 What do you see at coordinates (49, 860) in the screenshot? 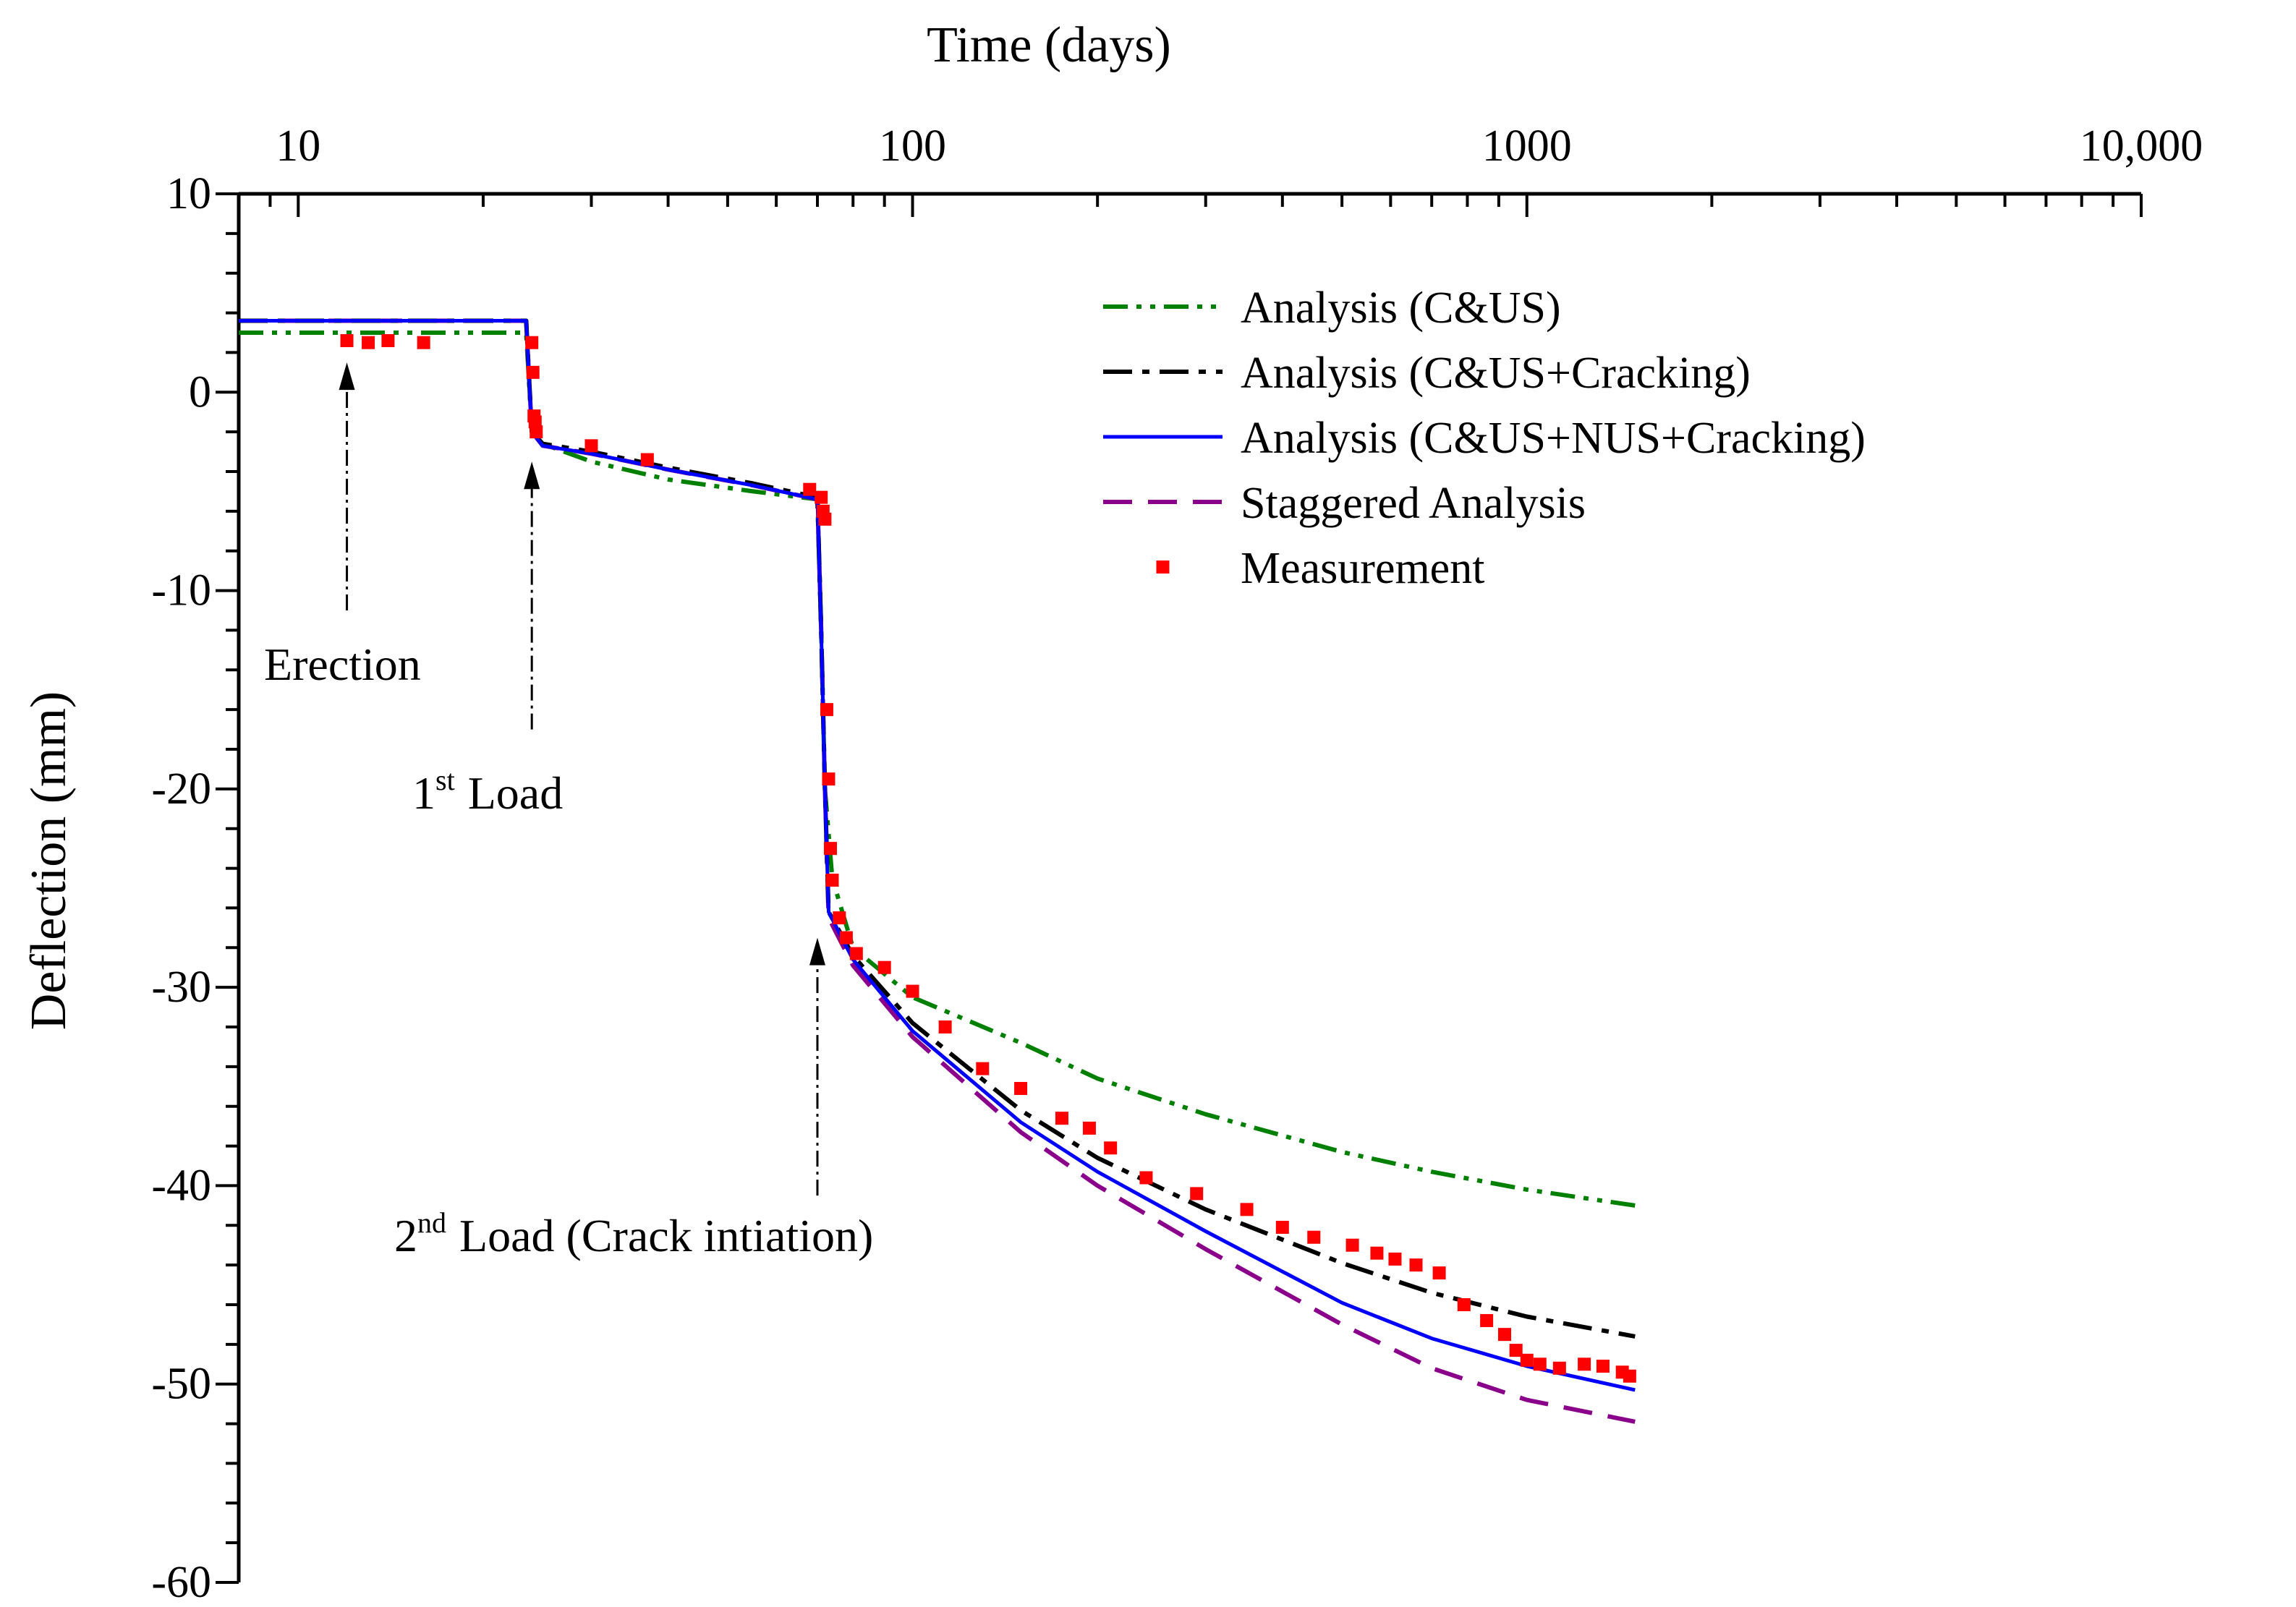
I see `y-axis-title: Deflection (mm)` at bounding box center [49, 860].